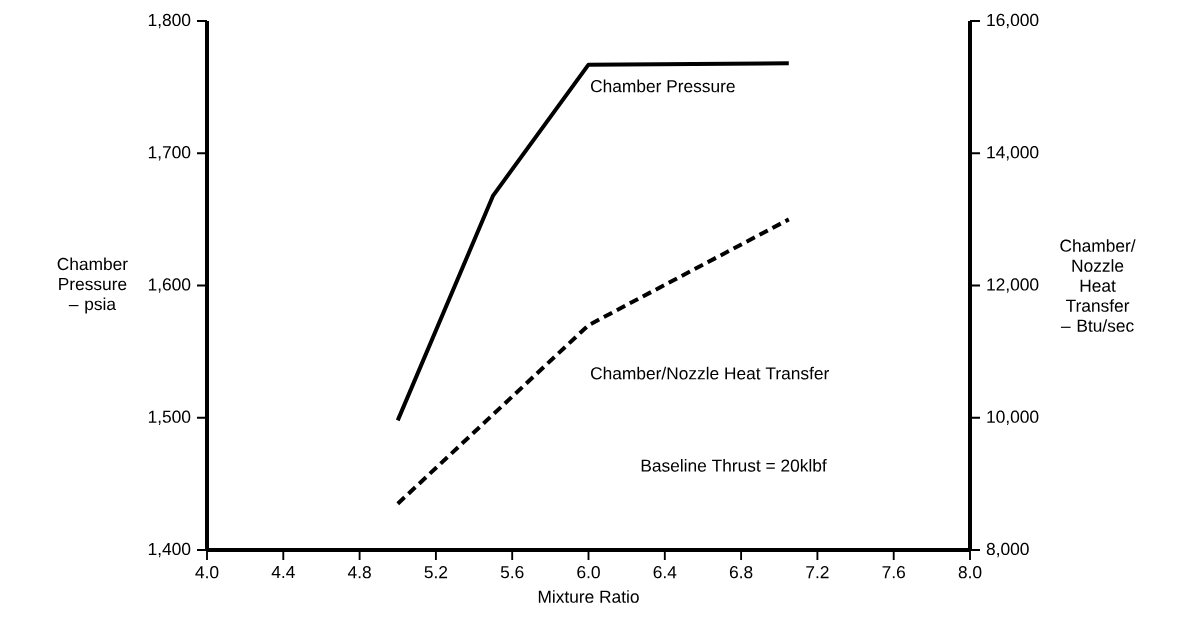  Describe the element at coordinates (169, 550) in the screenshot. I see `y-tick-label: 1,400` at that location.